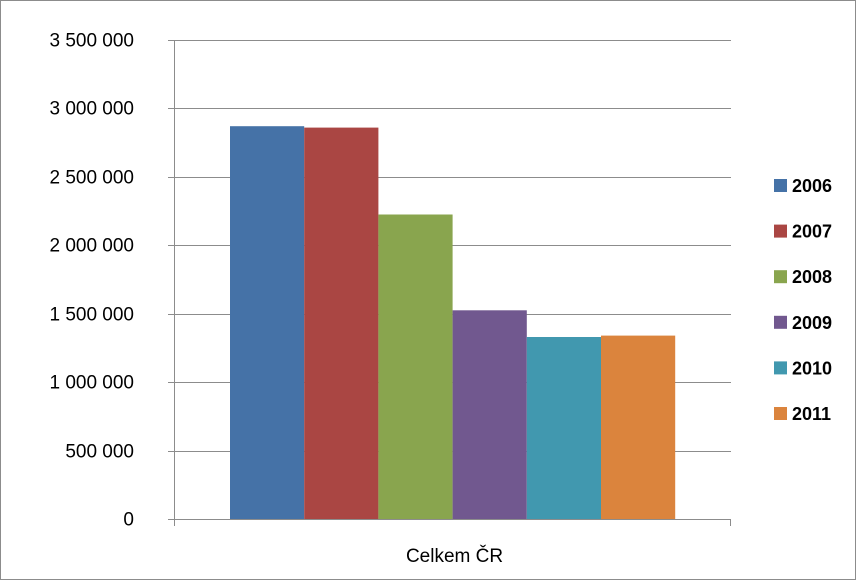 Image resolution: width=856 pixels, height=580 pixels. I want to click on x-category-label: Celkem ČR, so click(454, 556).